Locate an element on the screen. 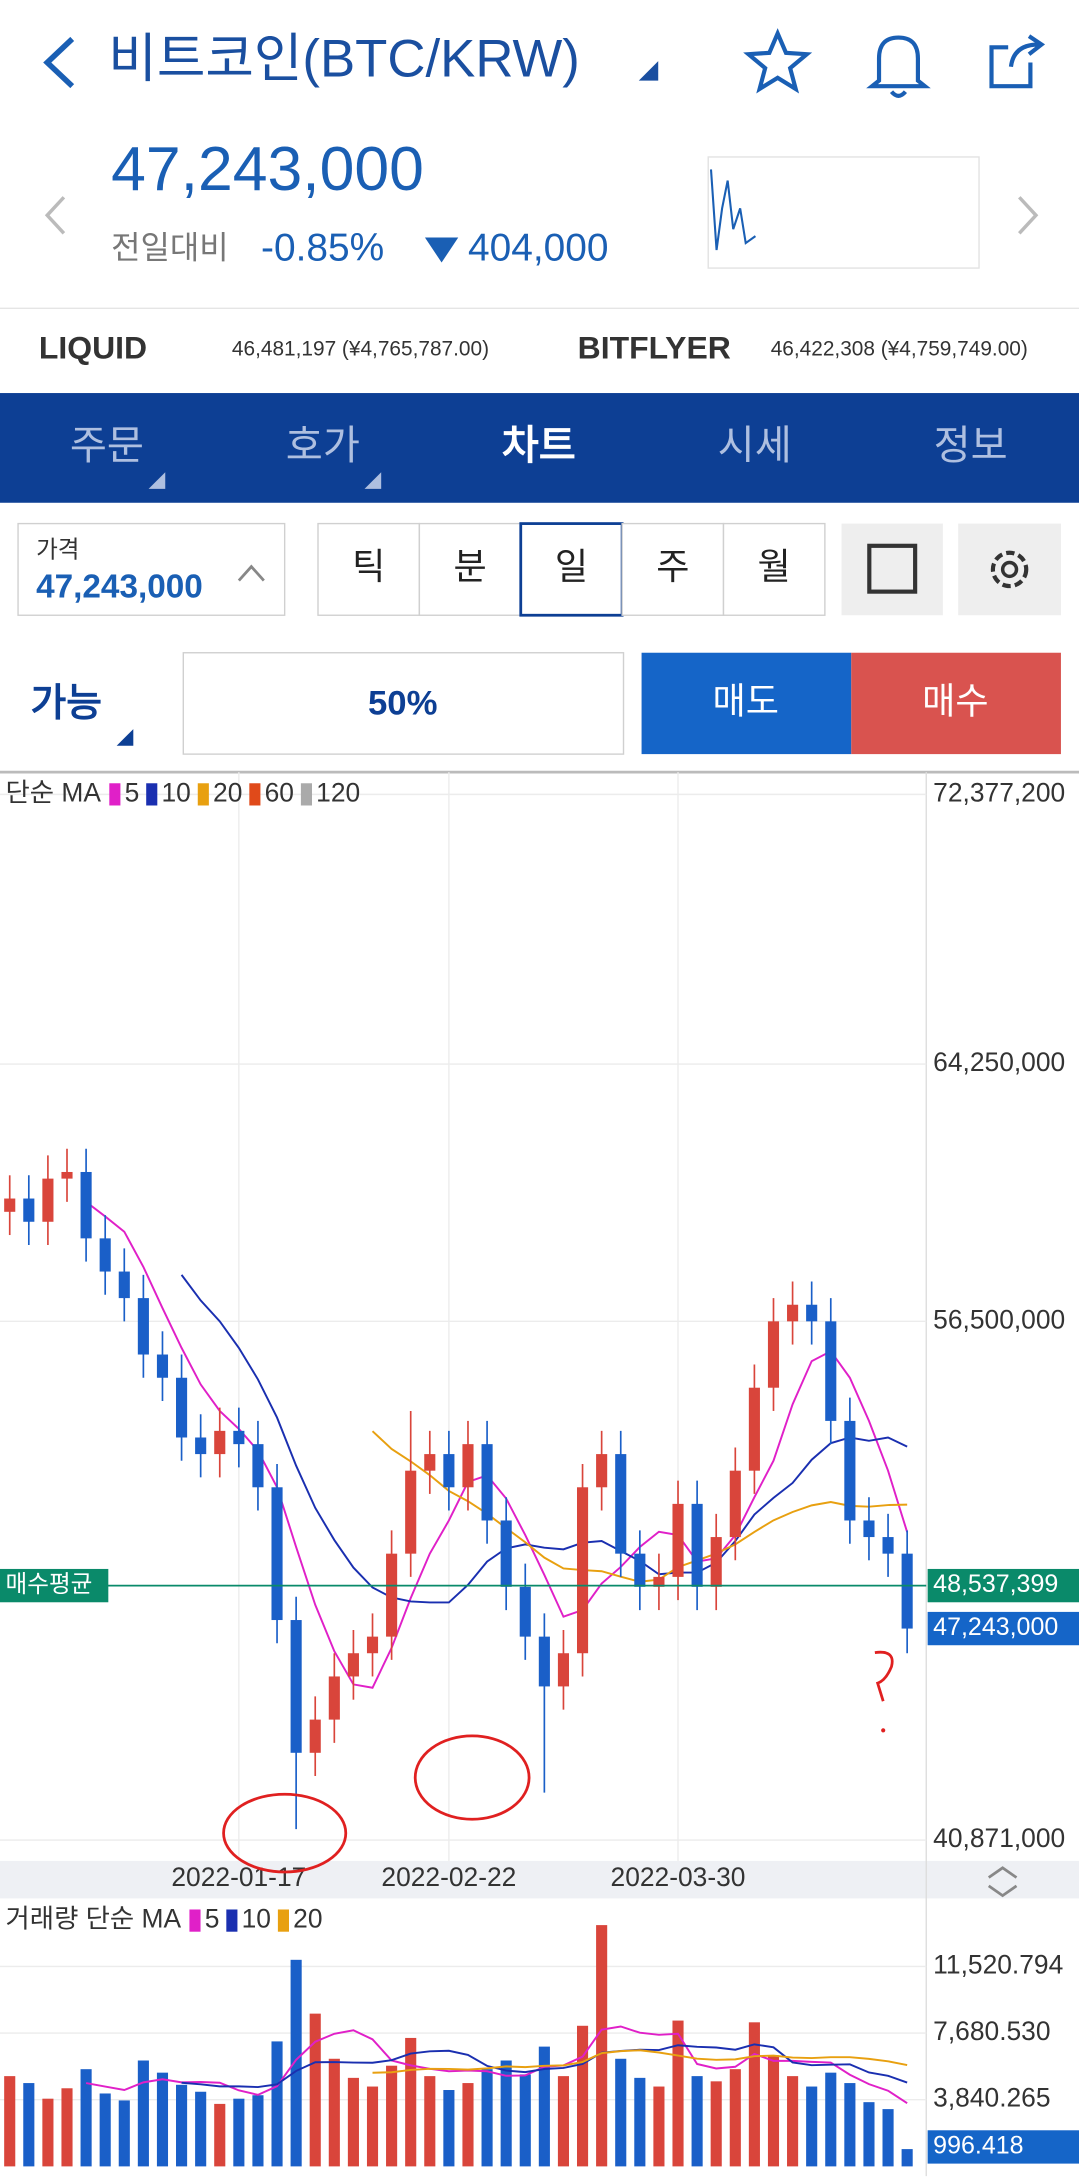 The width and height of the screenshot is (1079, 2177). sparkline is located at coordinates (733, 210).